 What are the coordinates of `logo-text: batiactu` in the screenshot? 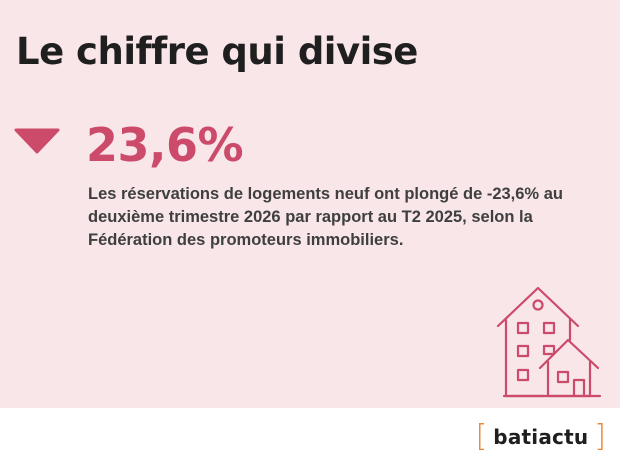 It's located at (541, 437).